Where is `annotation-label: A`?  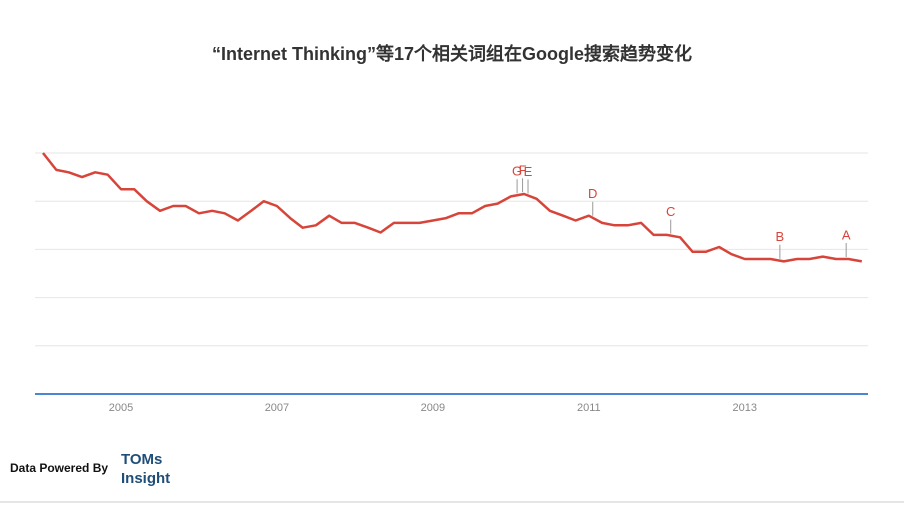 annotation-label: A is located at coordinates (846, 234).